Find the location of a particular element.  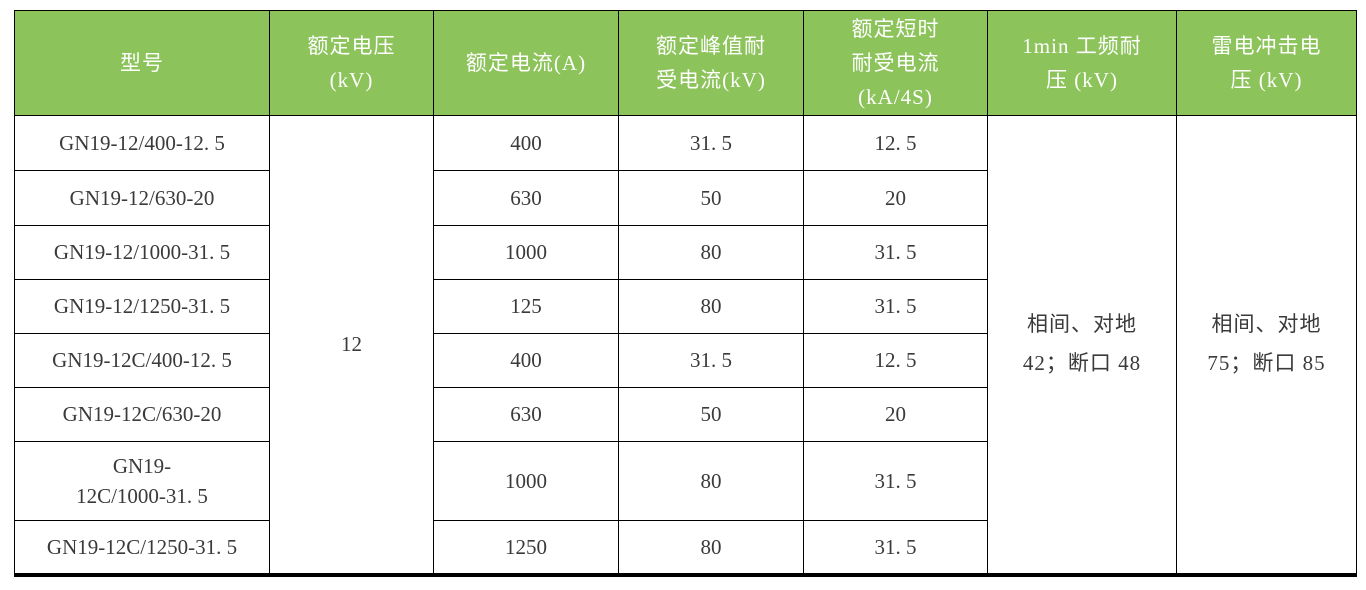

model-cell: GN19-12/1000-31. 5 is located at coordinates (142, 252).